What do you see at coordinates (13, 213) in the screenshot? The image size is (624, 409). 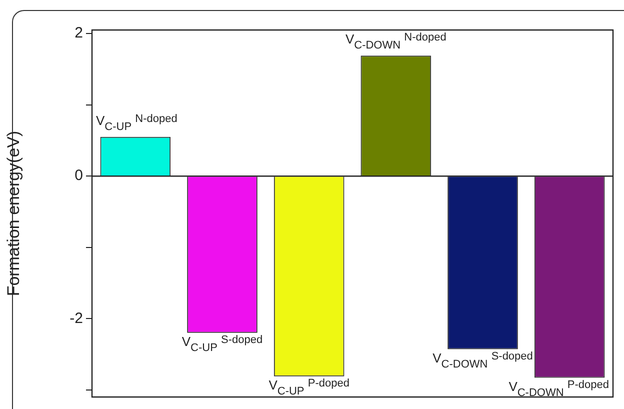 I see `y-axis-title: Formation energy(eV)` at bounding box center [13, 213].